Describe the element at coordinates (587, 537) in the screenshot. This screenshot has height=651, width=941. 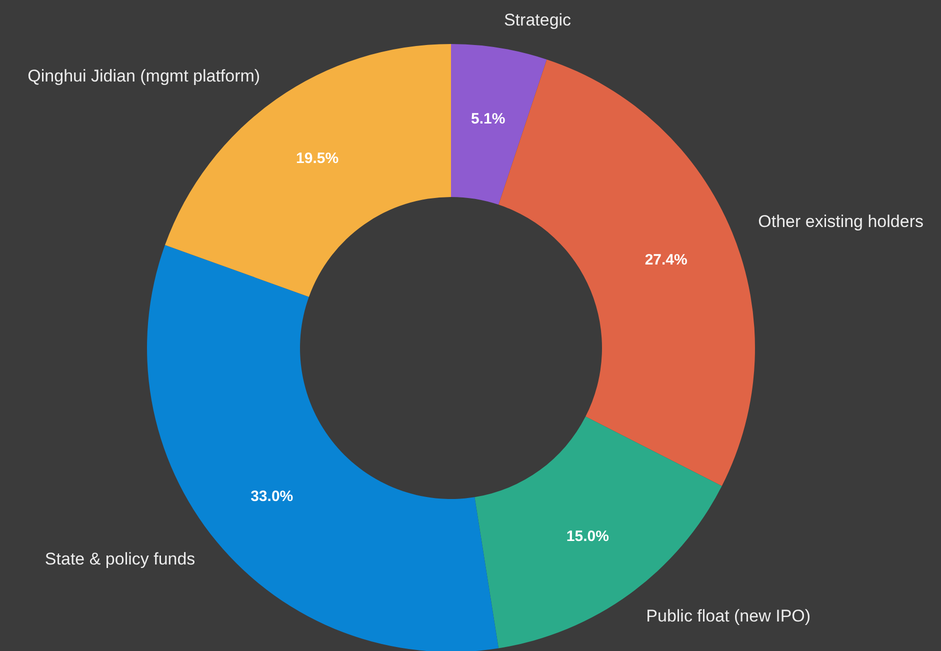
I see `data-label: 15.0%` at that location.